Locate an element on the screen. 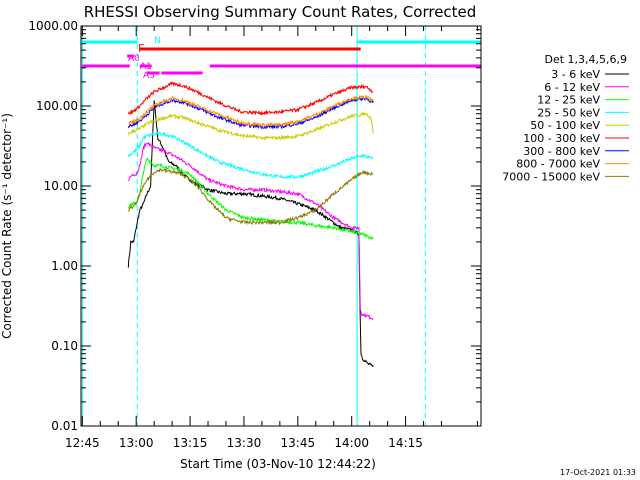  y-tick-label: 0.10 is located at coordinates (64, 346).